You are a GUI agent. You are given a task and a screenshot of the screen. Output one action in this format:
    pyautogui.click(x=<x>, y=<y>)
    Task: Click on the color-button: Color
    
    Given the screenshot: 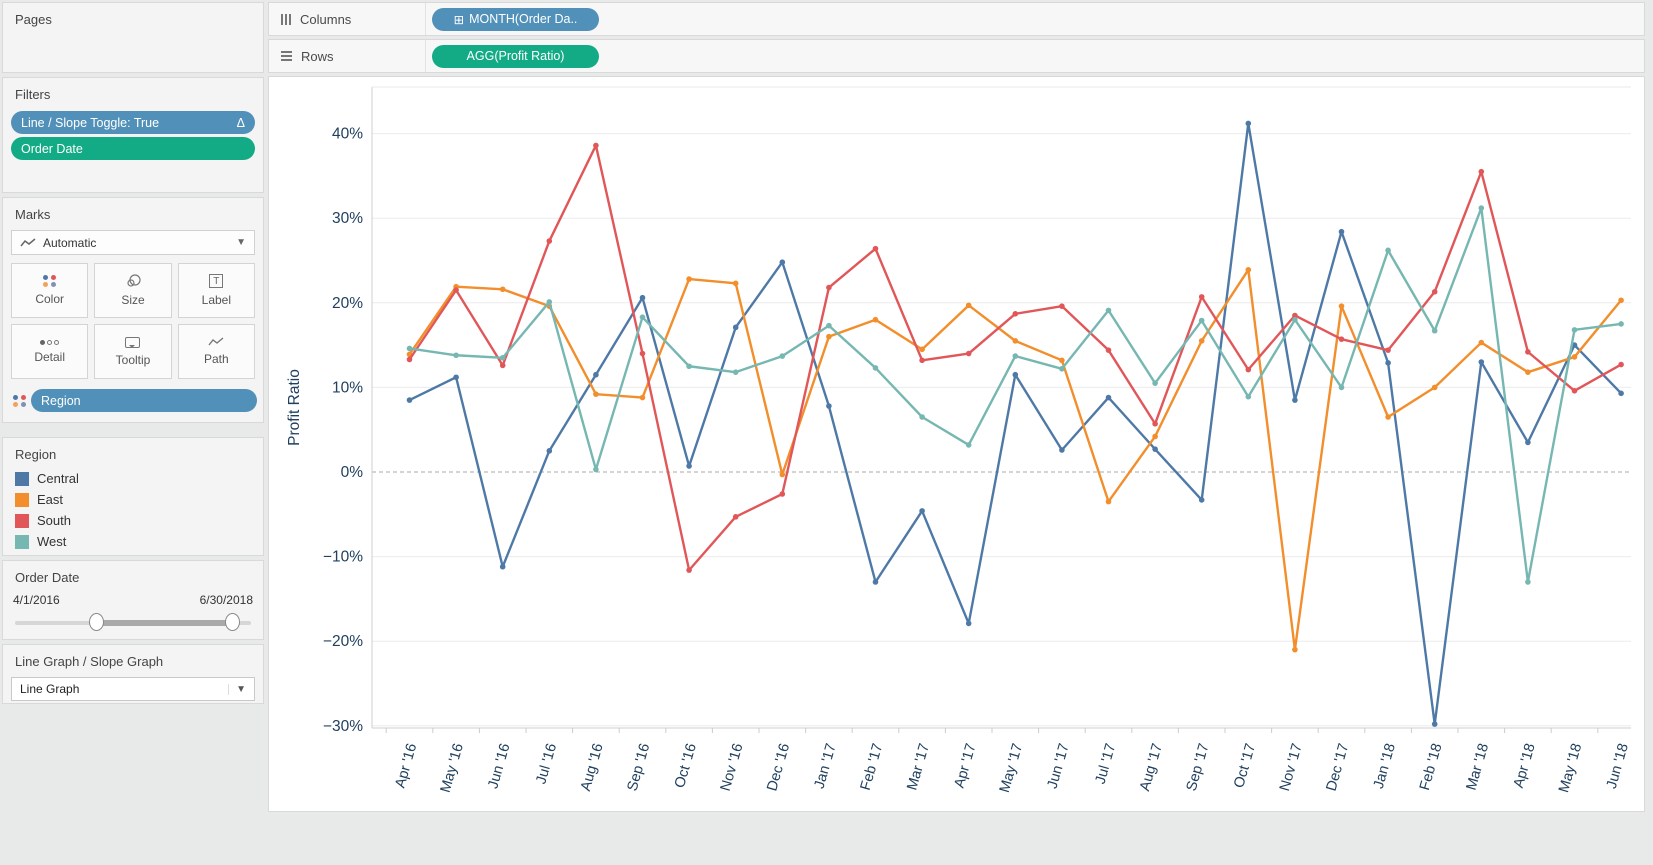 What is the action you would take?
    pyautogui.click(x=50, y=290)
    